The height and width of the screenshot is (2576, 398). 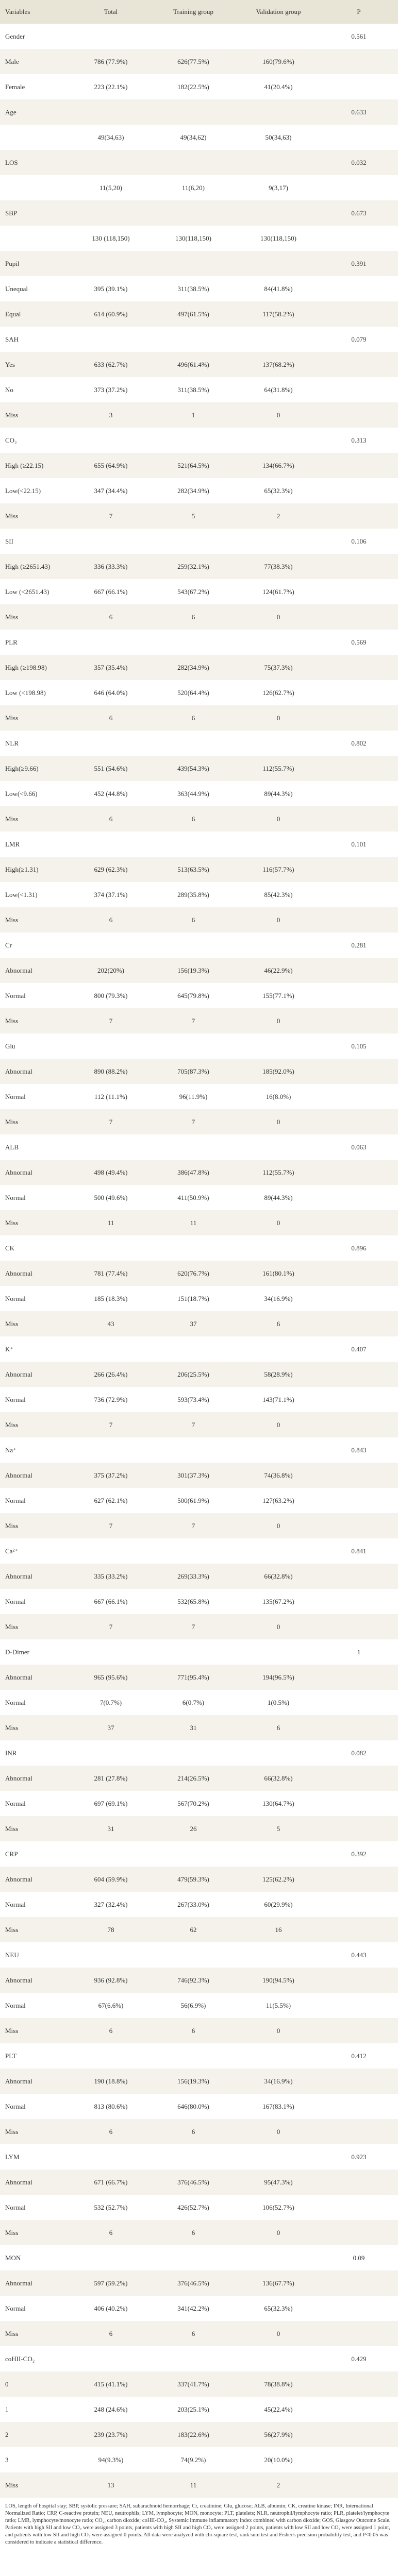 What do you see at coordinates (111, 1778) in the screenshot?
I see `cell-total: 281 (27.8%)` at bounding box center [111, 1778].